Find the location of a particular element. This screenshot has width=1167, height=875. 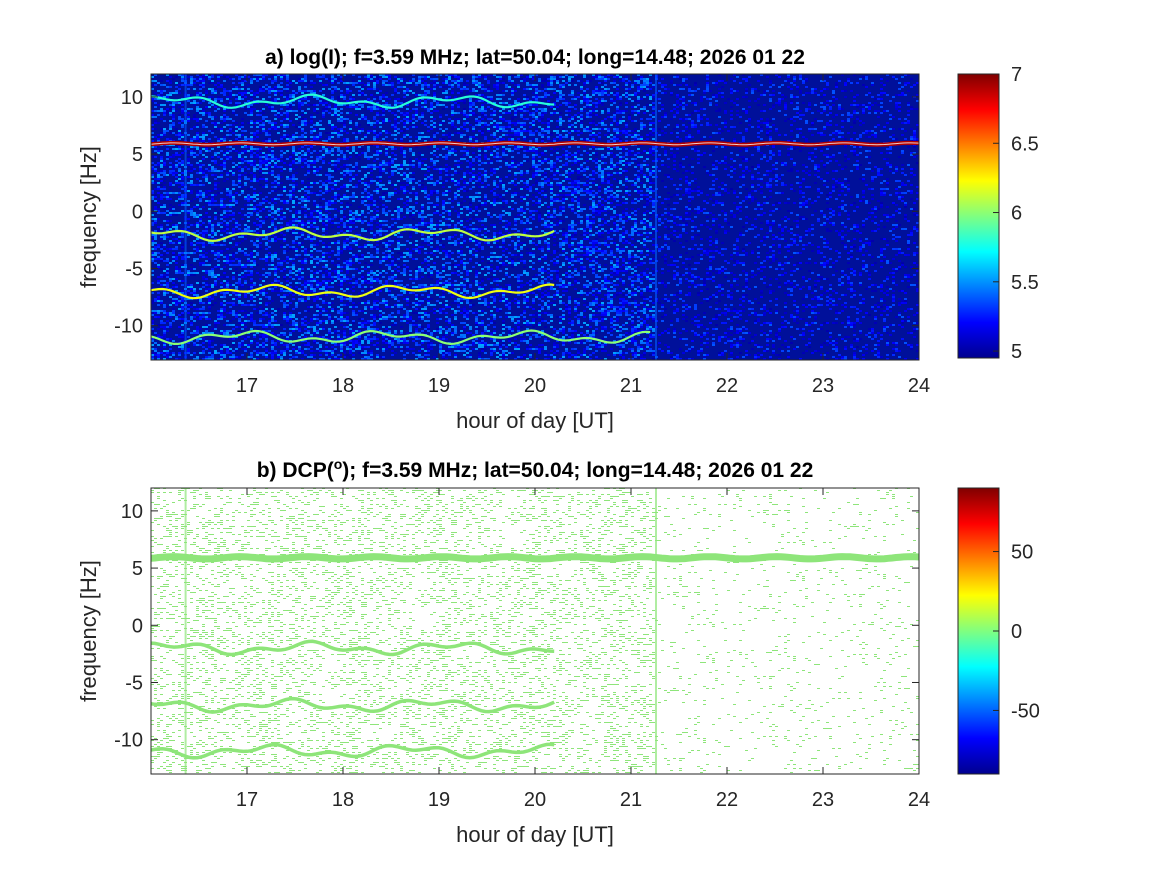

colorbar-tick-label: 6.5 is located at coordinates (1025, 144).